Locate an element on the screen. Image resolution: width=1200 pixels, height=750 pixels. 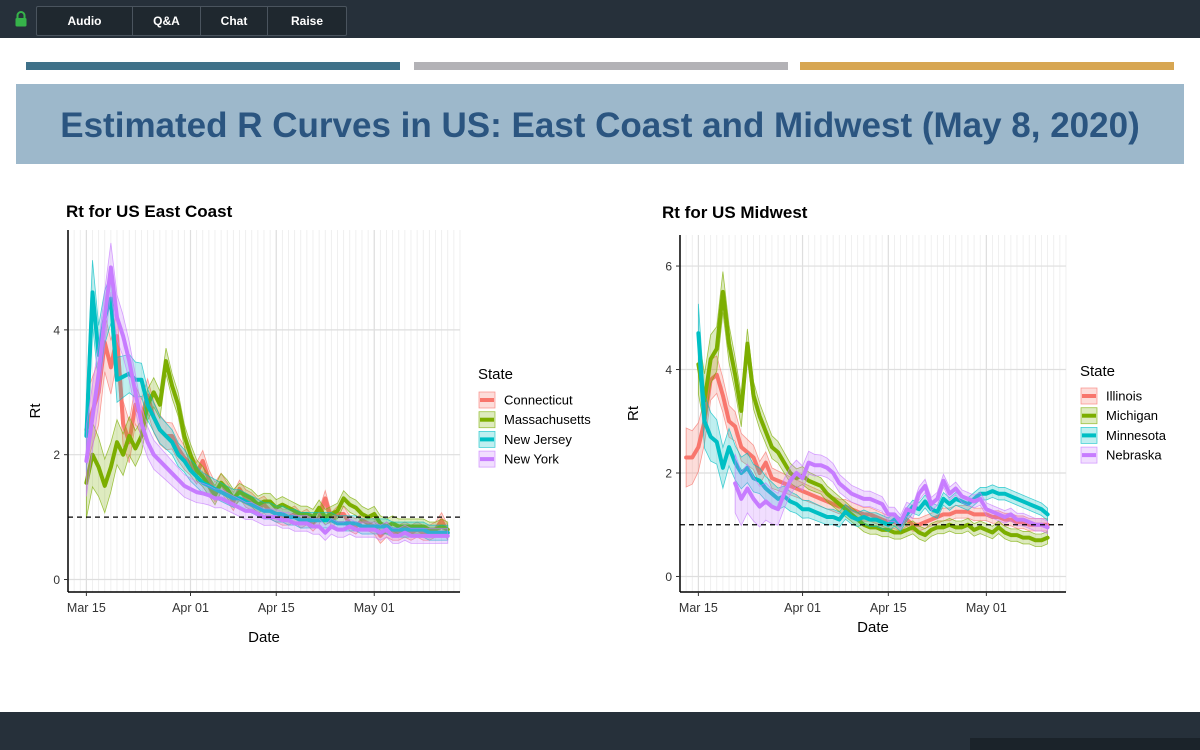
line-new-jersey is located at coordinates (267, 412).